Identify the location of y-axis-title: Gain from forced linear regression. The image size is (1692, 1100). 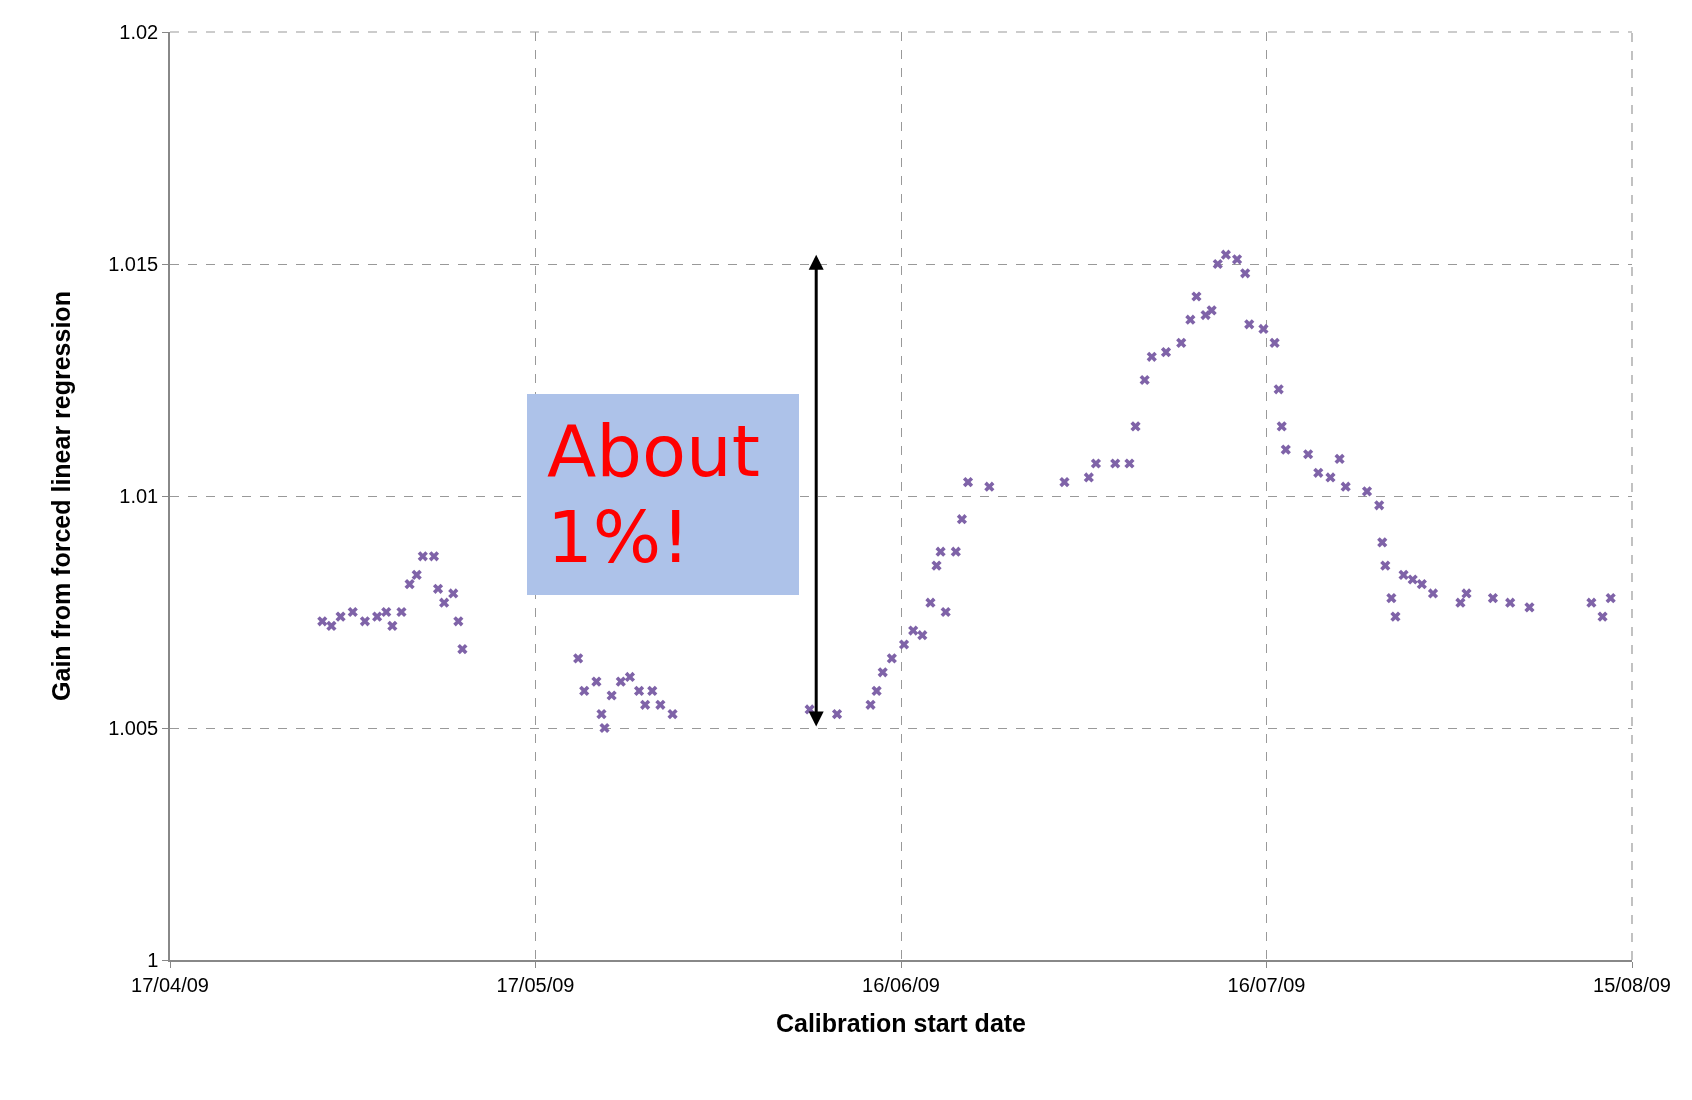
(61, 496).